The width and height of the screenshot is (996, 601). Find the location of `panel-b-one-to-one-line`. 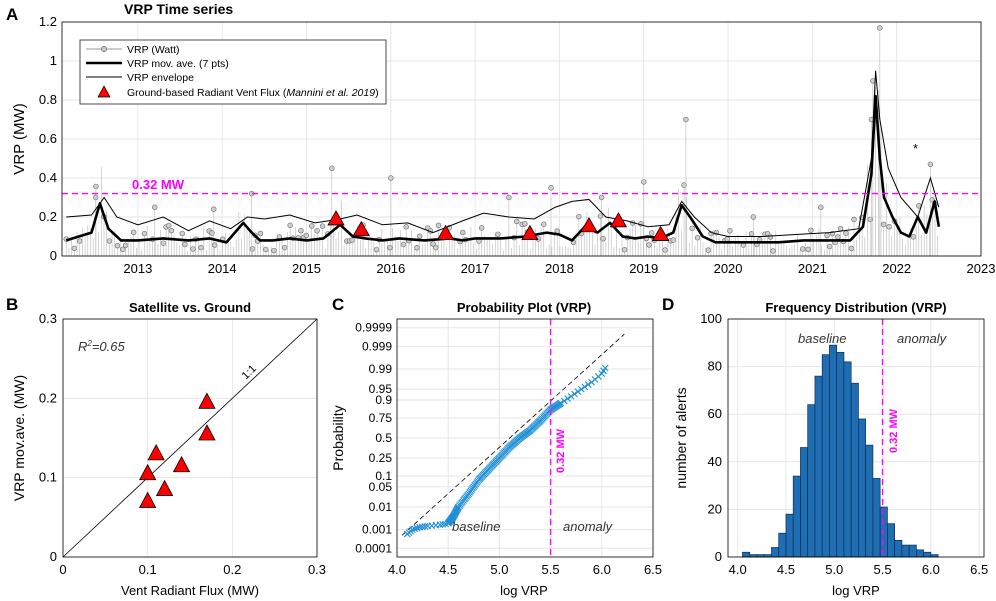

panel-b-one-to-one-line is located at coordinates (190, 438).